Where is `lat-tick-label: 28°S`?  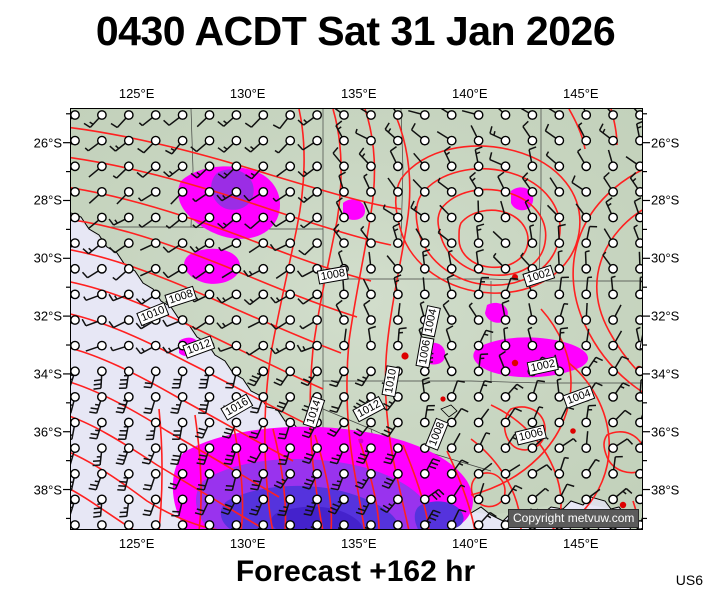 lat-tick-label: 28°S is located at coordinates (665, 200).